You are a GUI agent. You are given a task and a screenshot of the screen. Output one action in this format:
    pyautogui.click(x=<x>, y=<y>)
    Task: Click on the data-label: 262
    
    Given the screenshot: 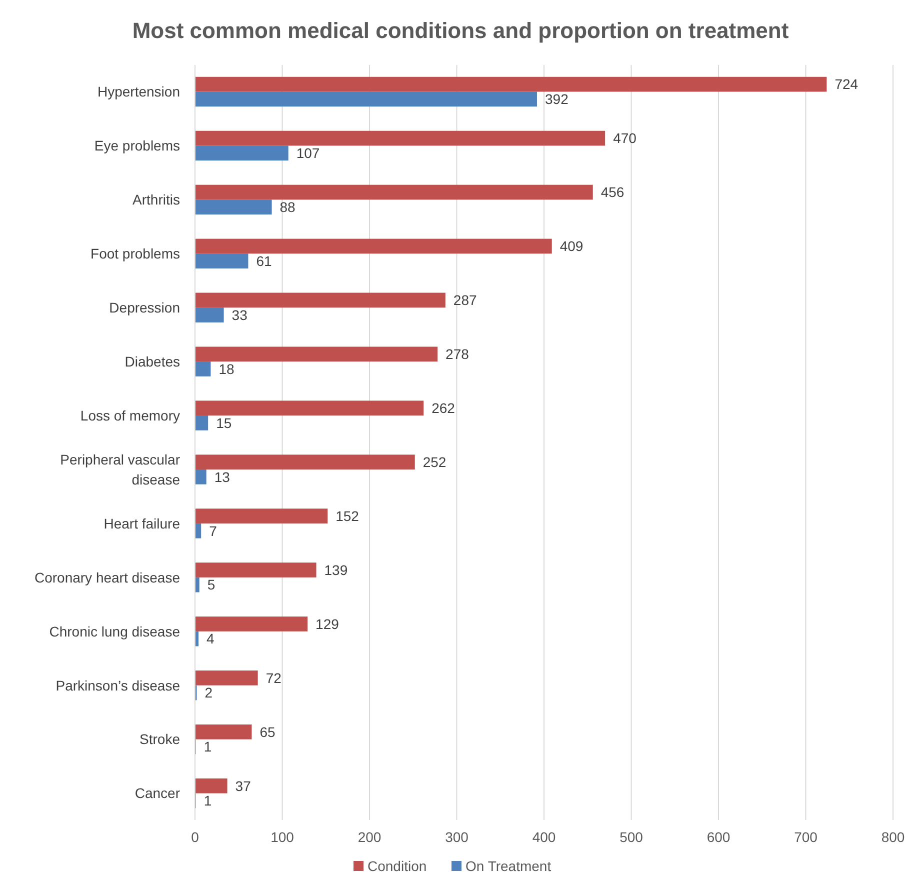 What is the action you would take?
    pyautogui.click(x=444, y=408)
    